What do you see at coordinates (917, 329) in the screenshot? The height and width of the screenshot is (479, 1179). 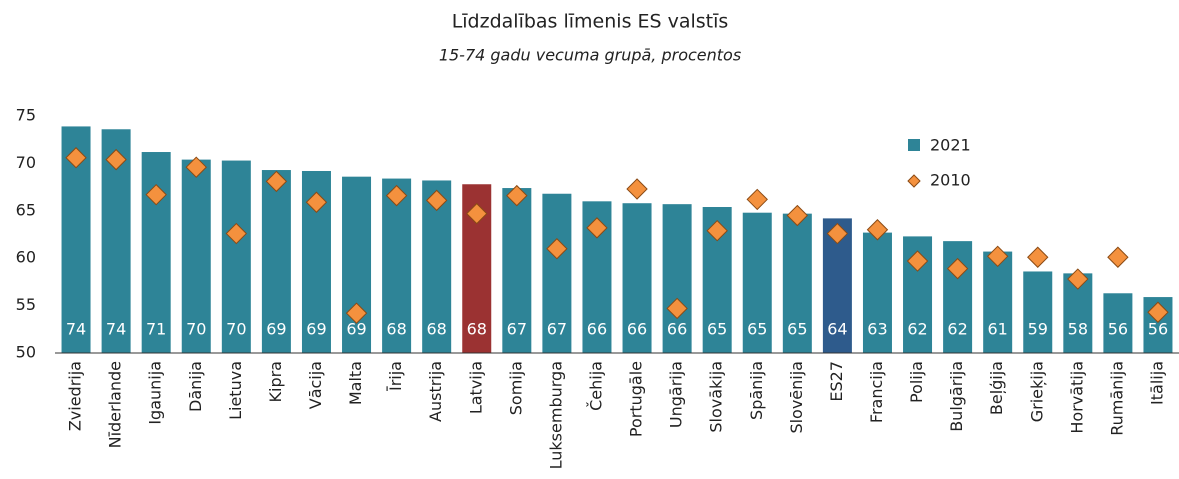 I see `value-label: 62` at bounding box center [917, 329].